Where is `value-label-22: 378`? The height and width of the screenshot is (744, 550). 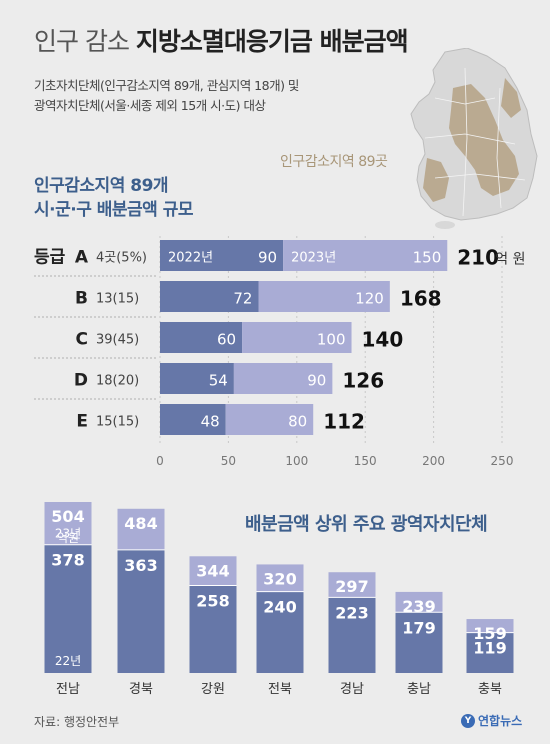
value-label-22: 378 is located at coordinates (67, 560).